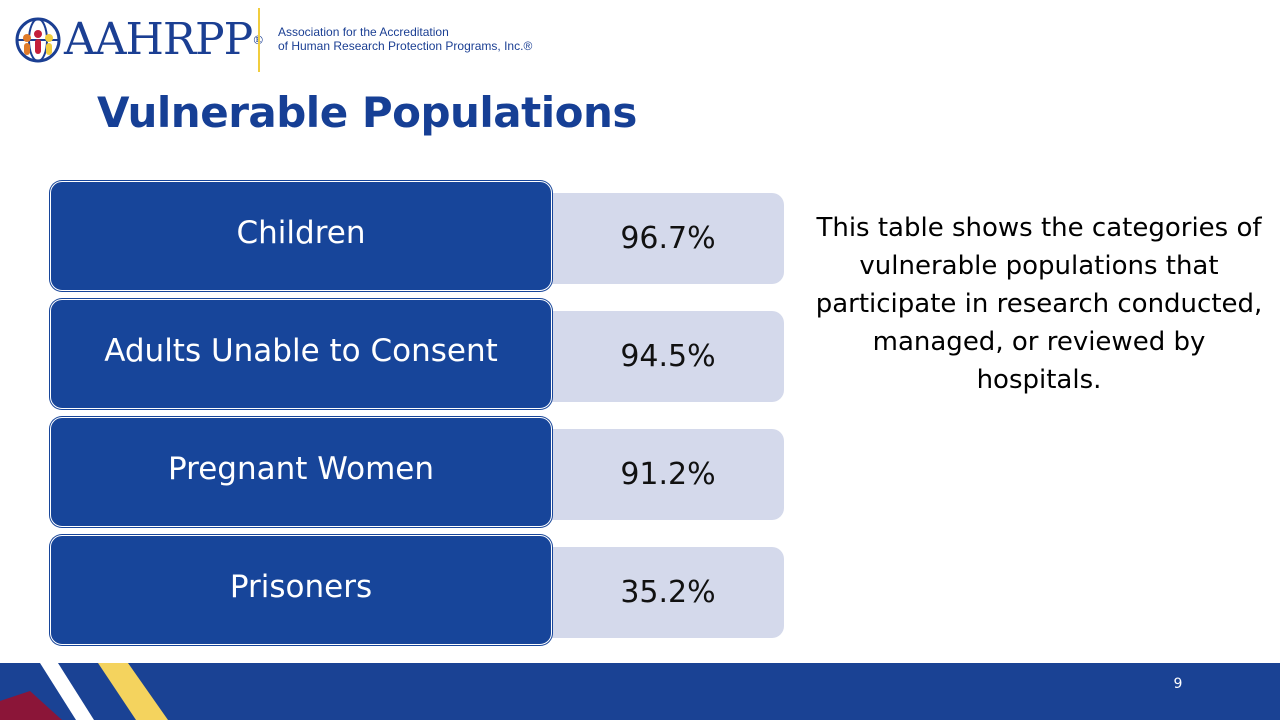 The width and height of the screenshot is (1280, 720). What do you see at coordinates (363, 32) in the screenshot?
I see `tagline-line-1: Association for the Accreditation` at bounding box center [363, 32].